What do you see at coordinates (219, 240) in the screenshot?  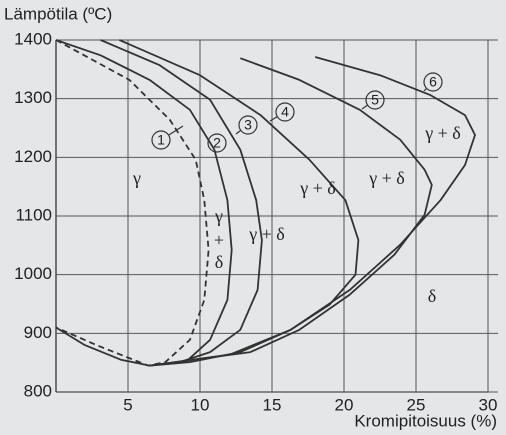 I see `region-label: +` at bounding box center [219, 240].